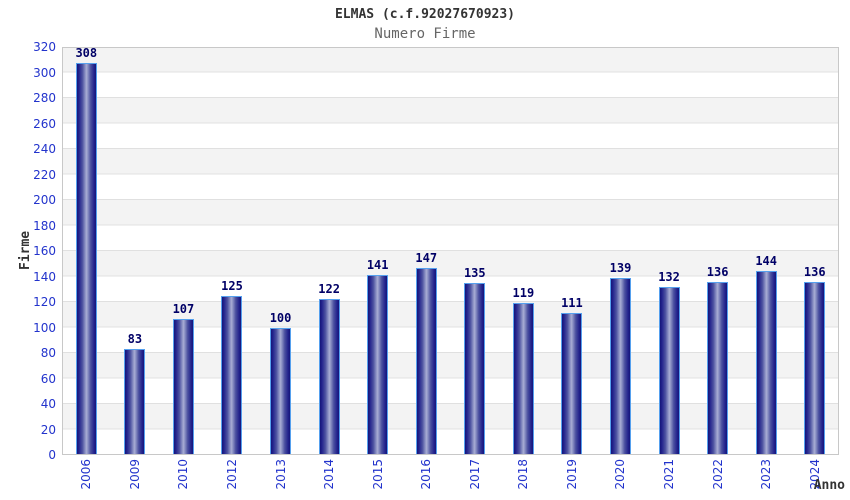 The height and width of the screenshot is (500, 850). What do you see at coordinates (48, 378) in the screenshot?
I see `y-tick-label: 60` at bounding box center [48, 378].